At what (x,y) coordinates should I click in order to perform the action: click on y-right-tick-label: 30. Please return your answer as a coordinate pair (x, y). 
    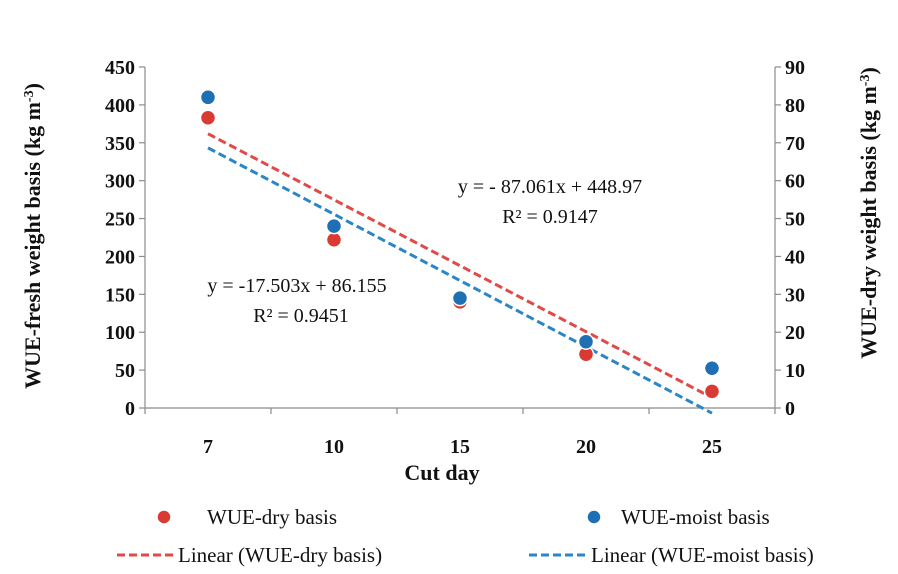
    Looking at the image, I should click on (795, 295).